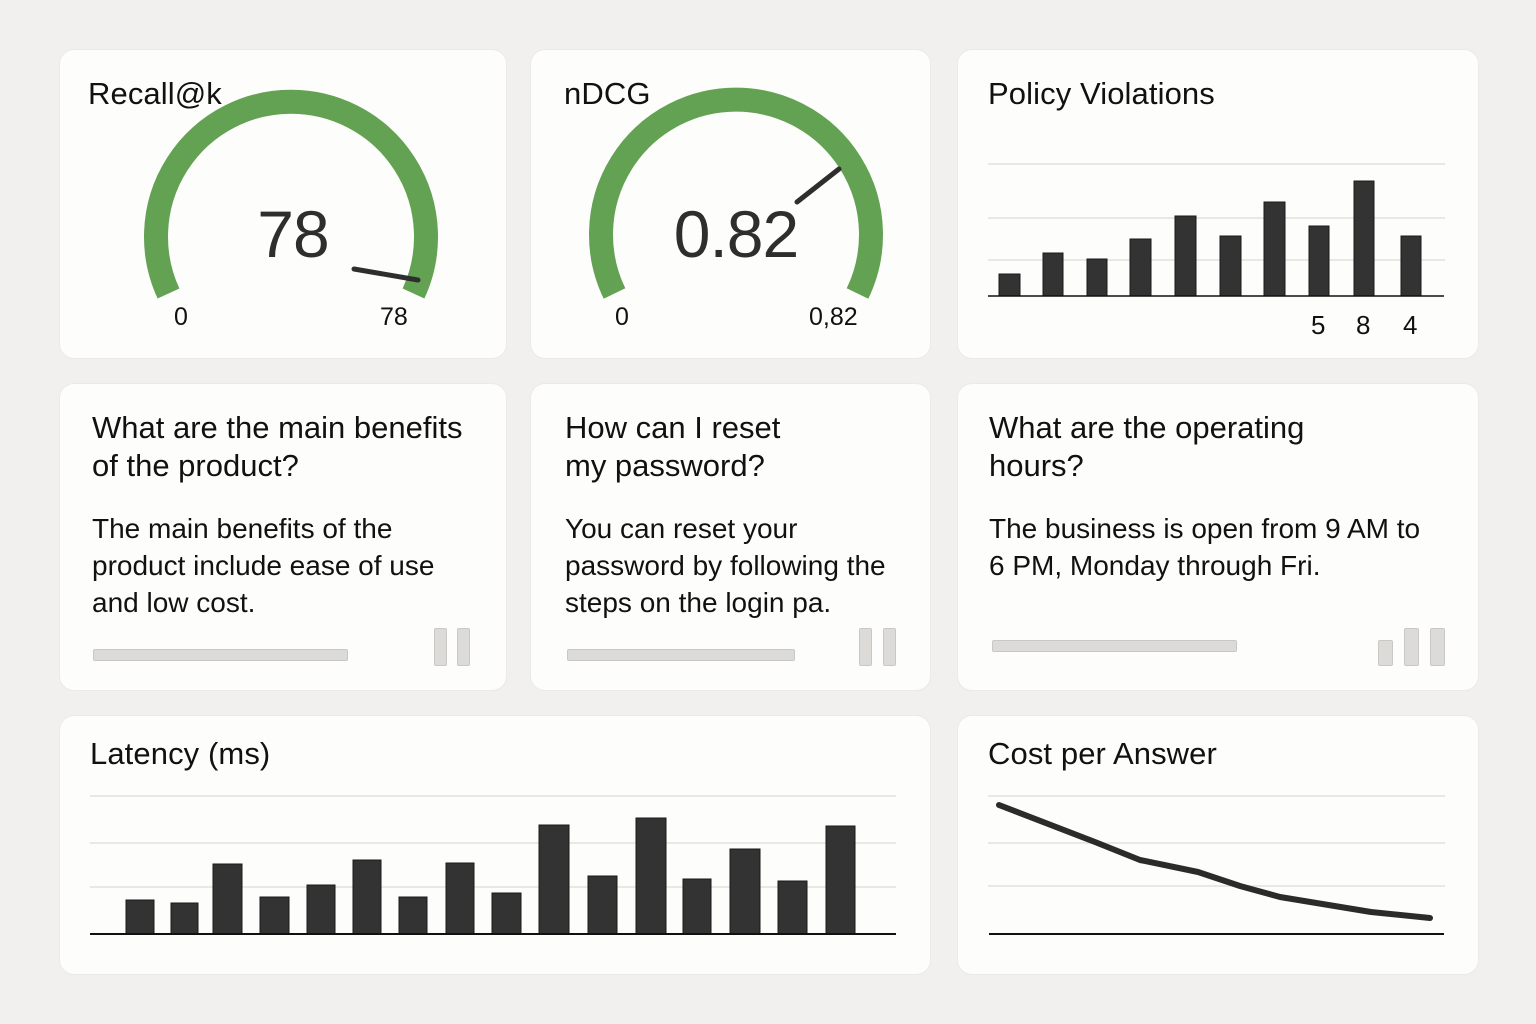 This screenshot has width=1536, height=1024. Describe the element at coordinates (293, 234) in the screenshot. I see `recall-value: 78` at that location.